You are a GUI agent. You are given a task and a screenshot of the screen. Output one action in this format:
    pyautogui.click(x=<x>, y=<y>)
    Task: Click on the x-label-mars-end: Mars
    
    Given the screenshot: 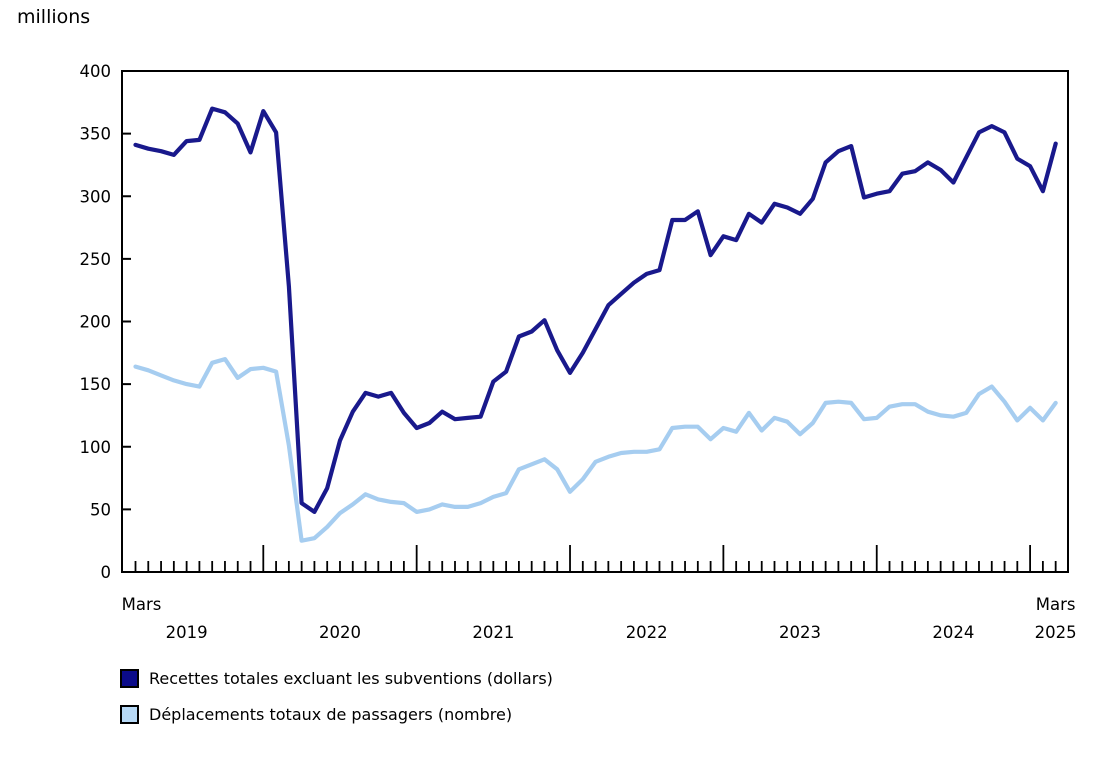 What is the action you would take?
    pyautogui.click(x=1056, y=604)
    